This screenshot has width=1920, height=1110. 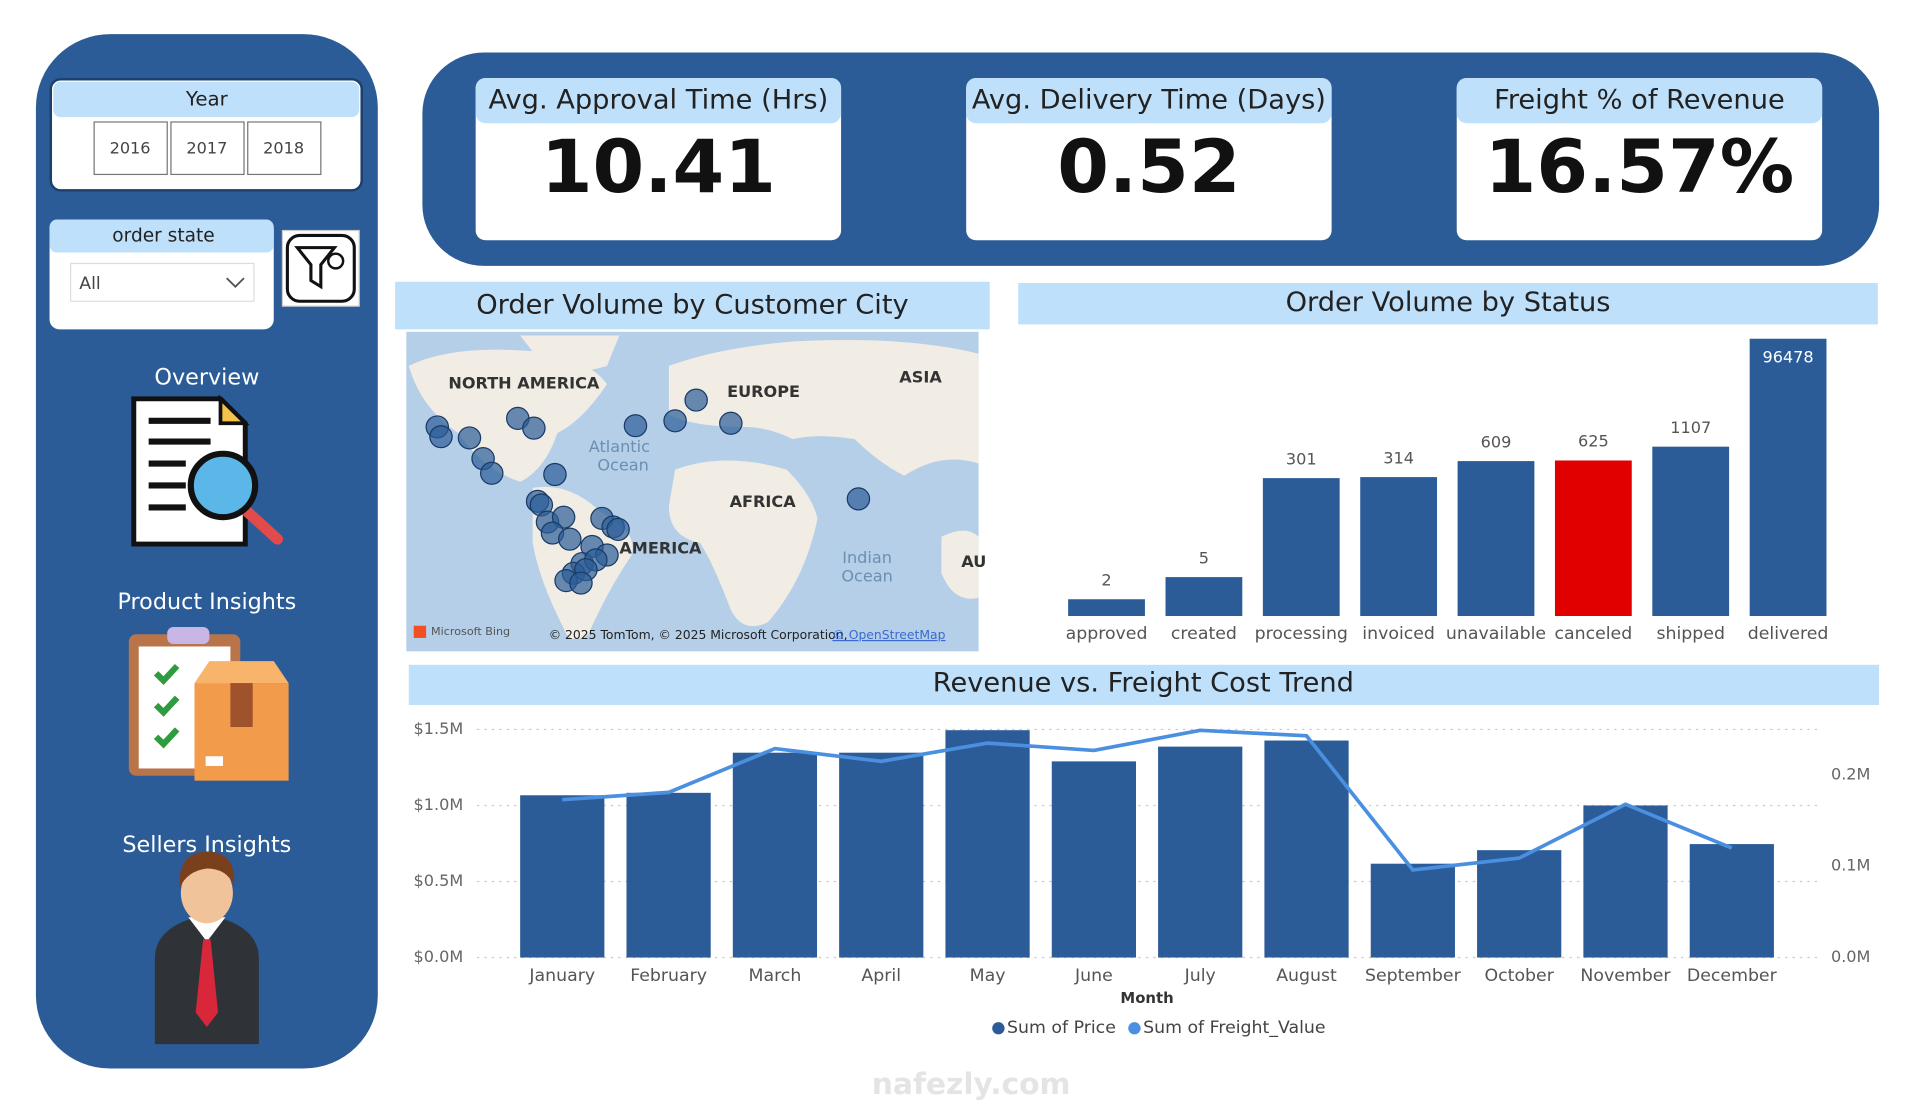 I want to click on kpi-title: Avg. Delivery Time (Days), so click(x=1149, y=100).